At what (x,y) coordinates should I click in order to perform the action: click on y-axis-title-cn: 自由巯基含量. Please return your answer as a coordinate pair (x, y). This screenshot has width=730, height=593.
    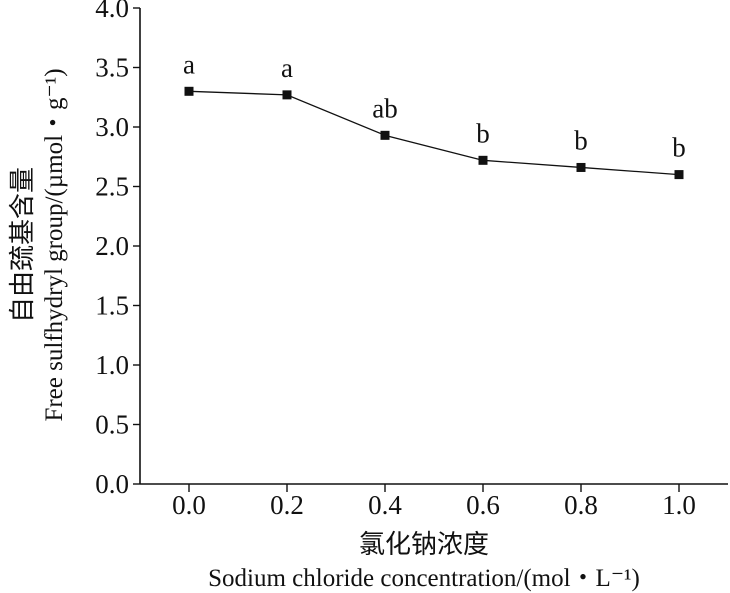
    Looking at the image, I should click on (23, 245).